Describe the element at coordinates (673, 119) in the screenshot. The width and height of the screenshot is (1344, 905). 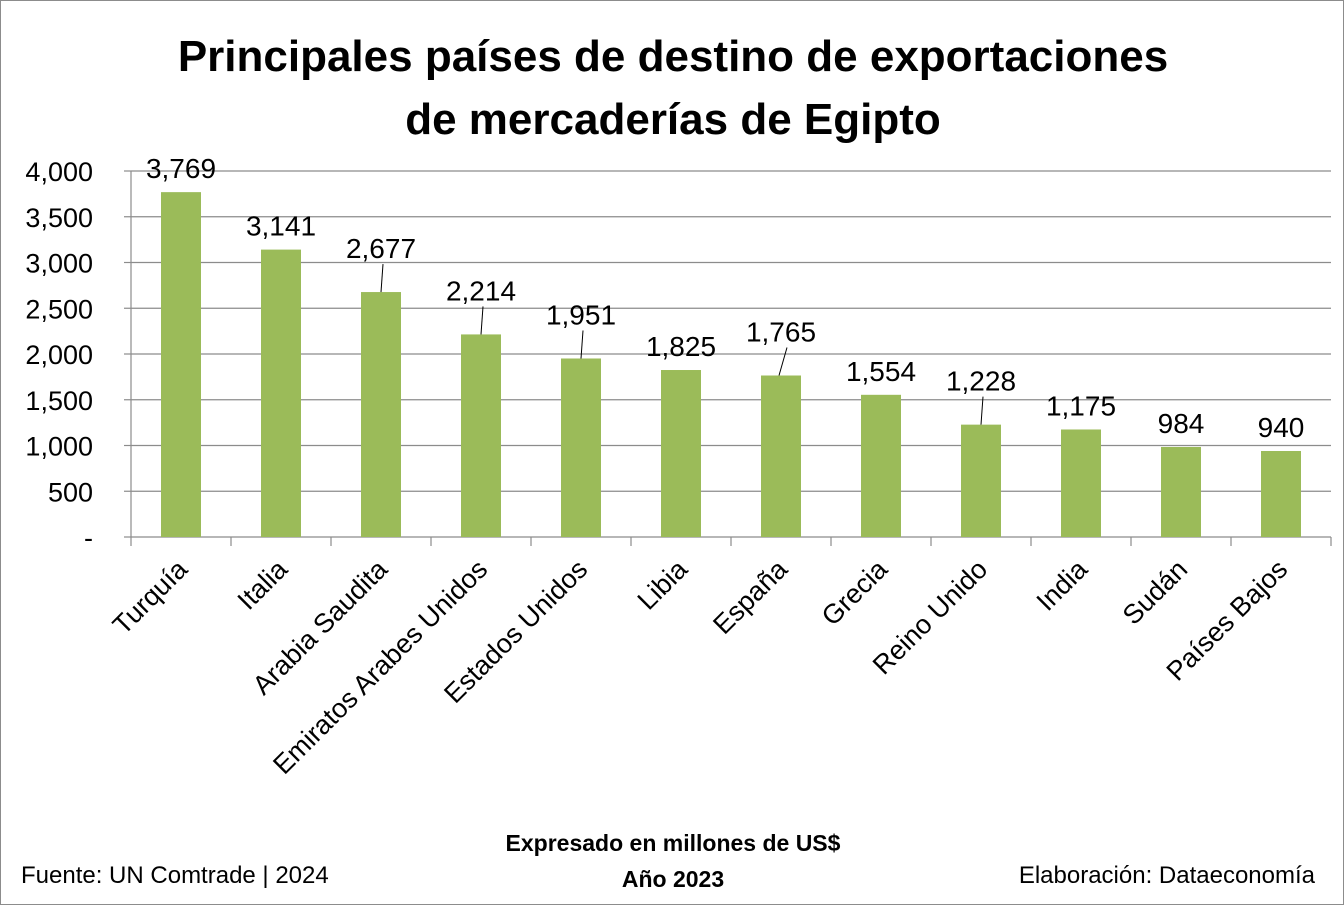
I see `chart-title-line-2: de mercaderías de Egipto` at that location.